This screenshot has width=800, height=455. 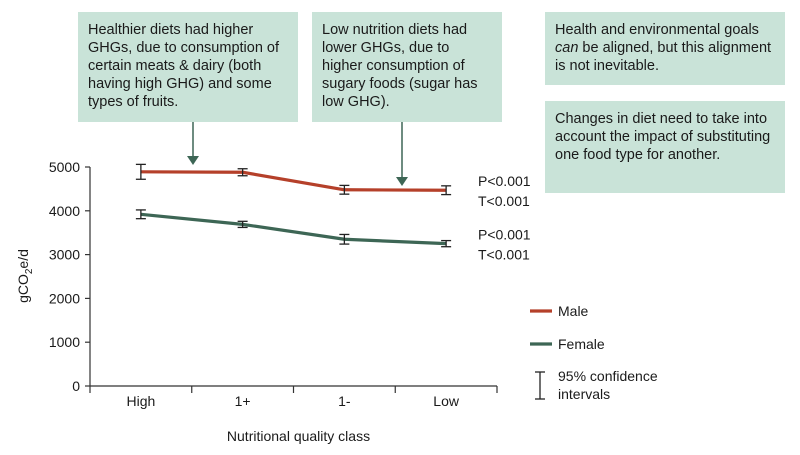 What do you see at coordinates (64, 211) in the screenshot?
I see `y-tick-label: 4000` at bounding box center [64, 211].